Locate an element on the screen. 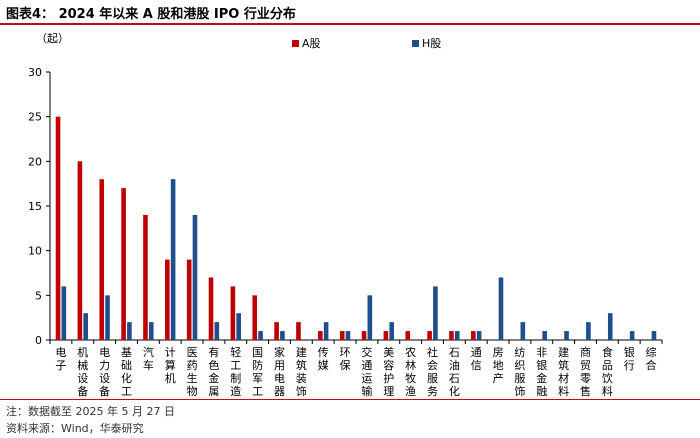 The width and height of the screenshot is (700, 438). x-tick-label: 农林牧渔 is located at coordinates (410, 371).